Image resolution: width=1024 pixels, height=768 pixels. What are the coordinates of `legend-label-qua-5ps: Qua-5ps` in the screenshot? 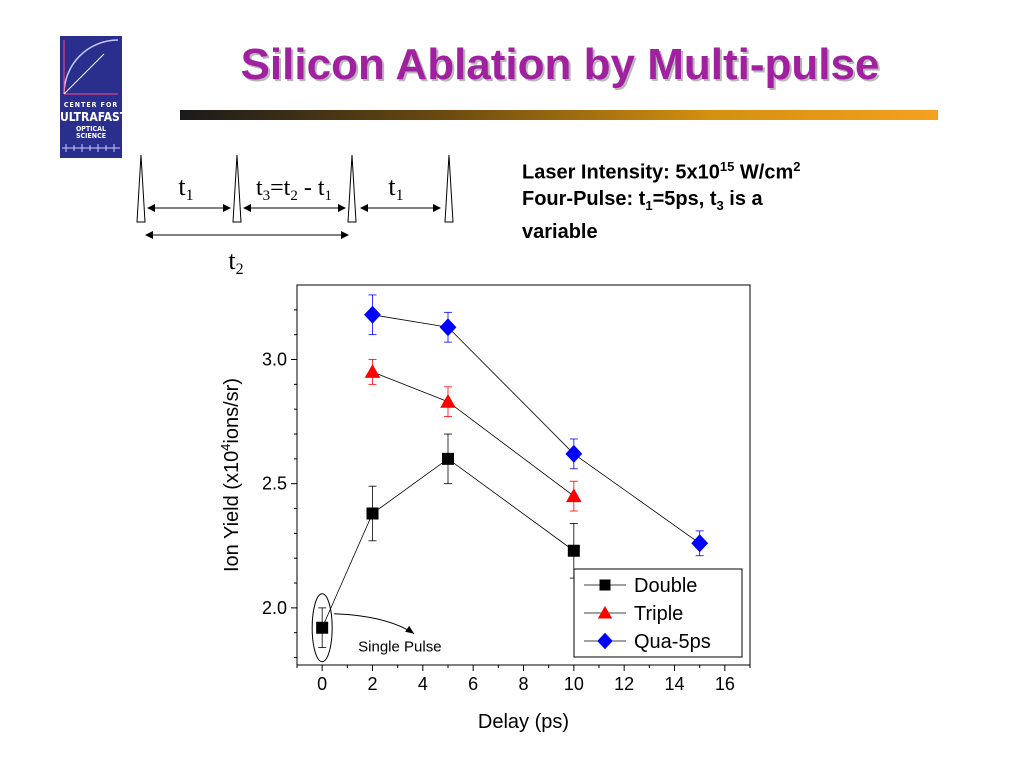 It's located at (672, 642).